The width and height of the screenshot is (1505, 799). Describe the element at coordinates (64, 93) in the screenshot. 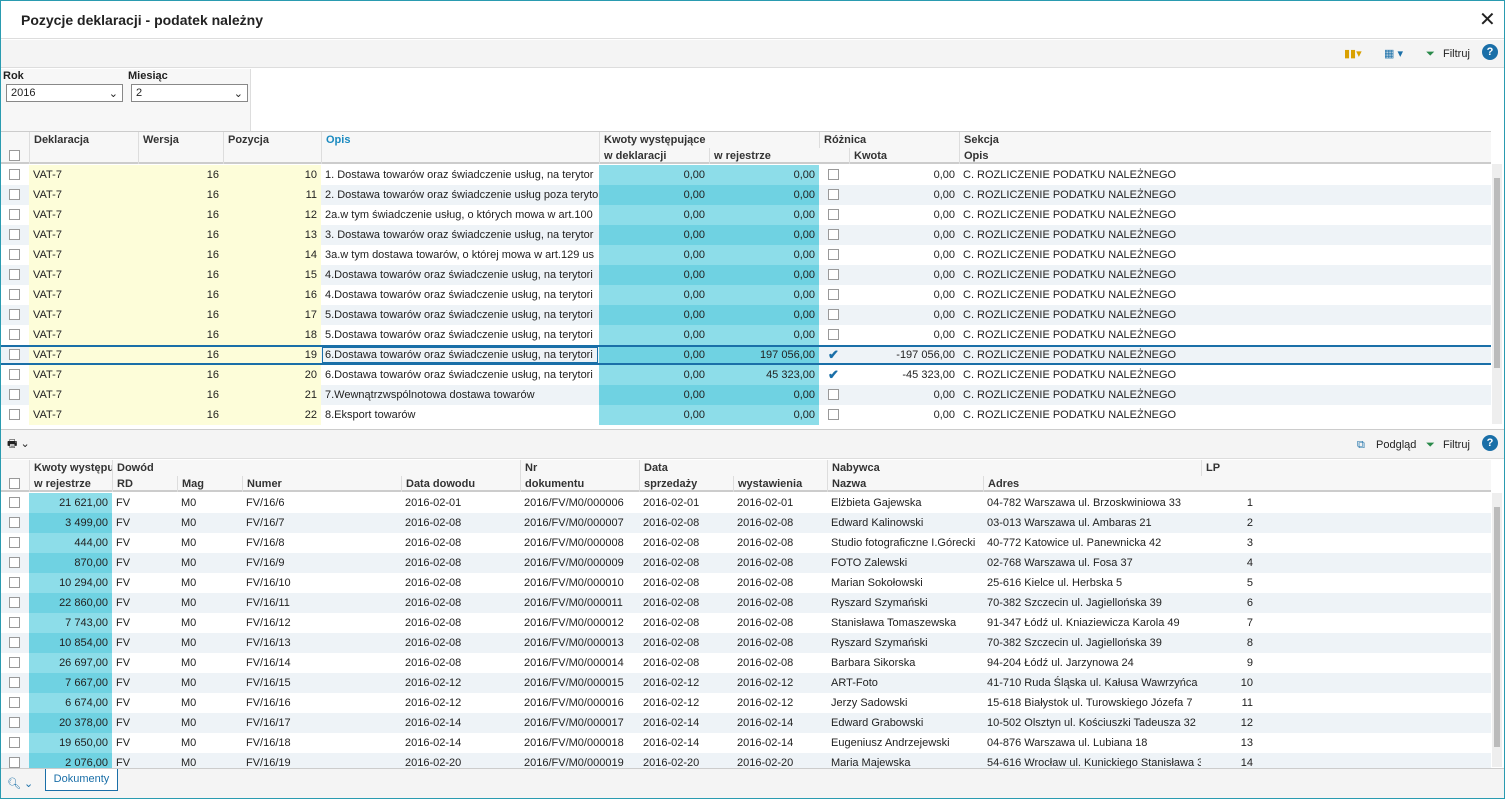

I see `year-select: 2016 ⌄` at that location.